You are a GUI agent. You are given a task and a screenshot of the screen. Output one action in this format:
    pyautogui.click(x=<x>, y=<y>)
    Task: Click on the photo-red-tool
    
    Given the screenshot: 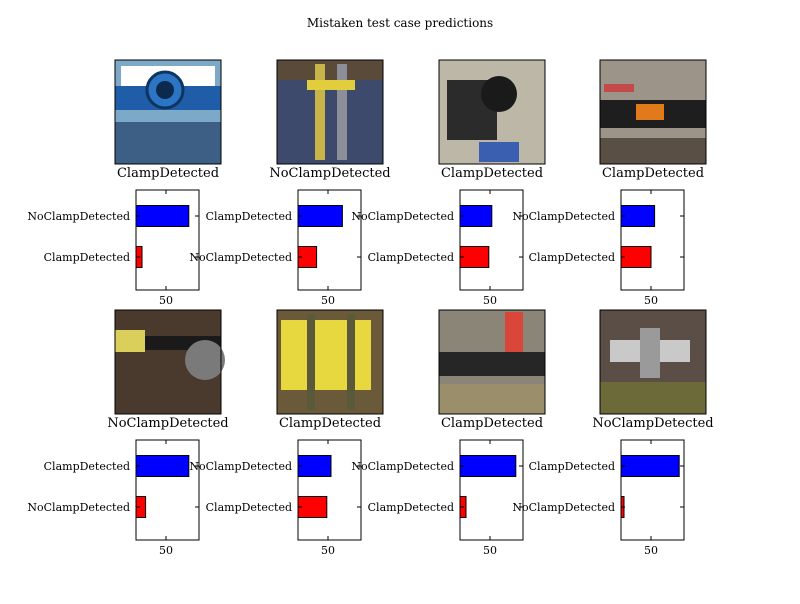 What is the action you would take?
    pyautogui.click(x=514, y=332)
    